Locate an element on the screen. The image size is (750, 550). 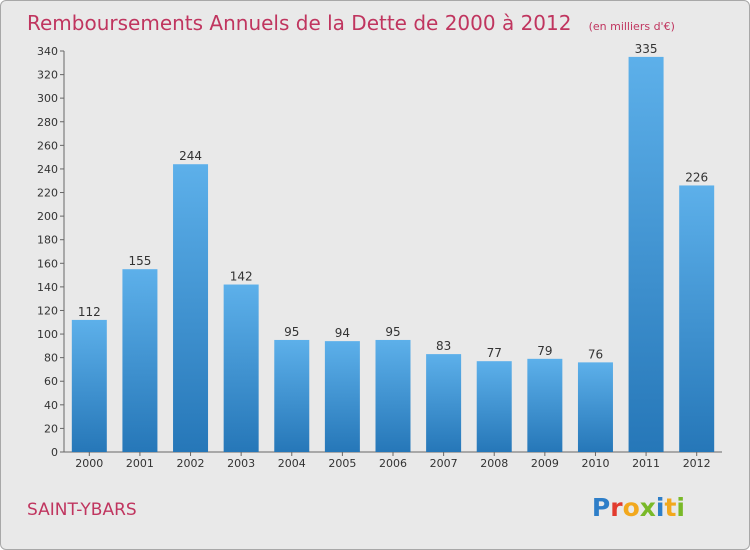
y-tick-label: 20 is located at coordinates (51, 428).